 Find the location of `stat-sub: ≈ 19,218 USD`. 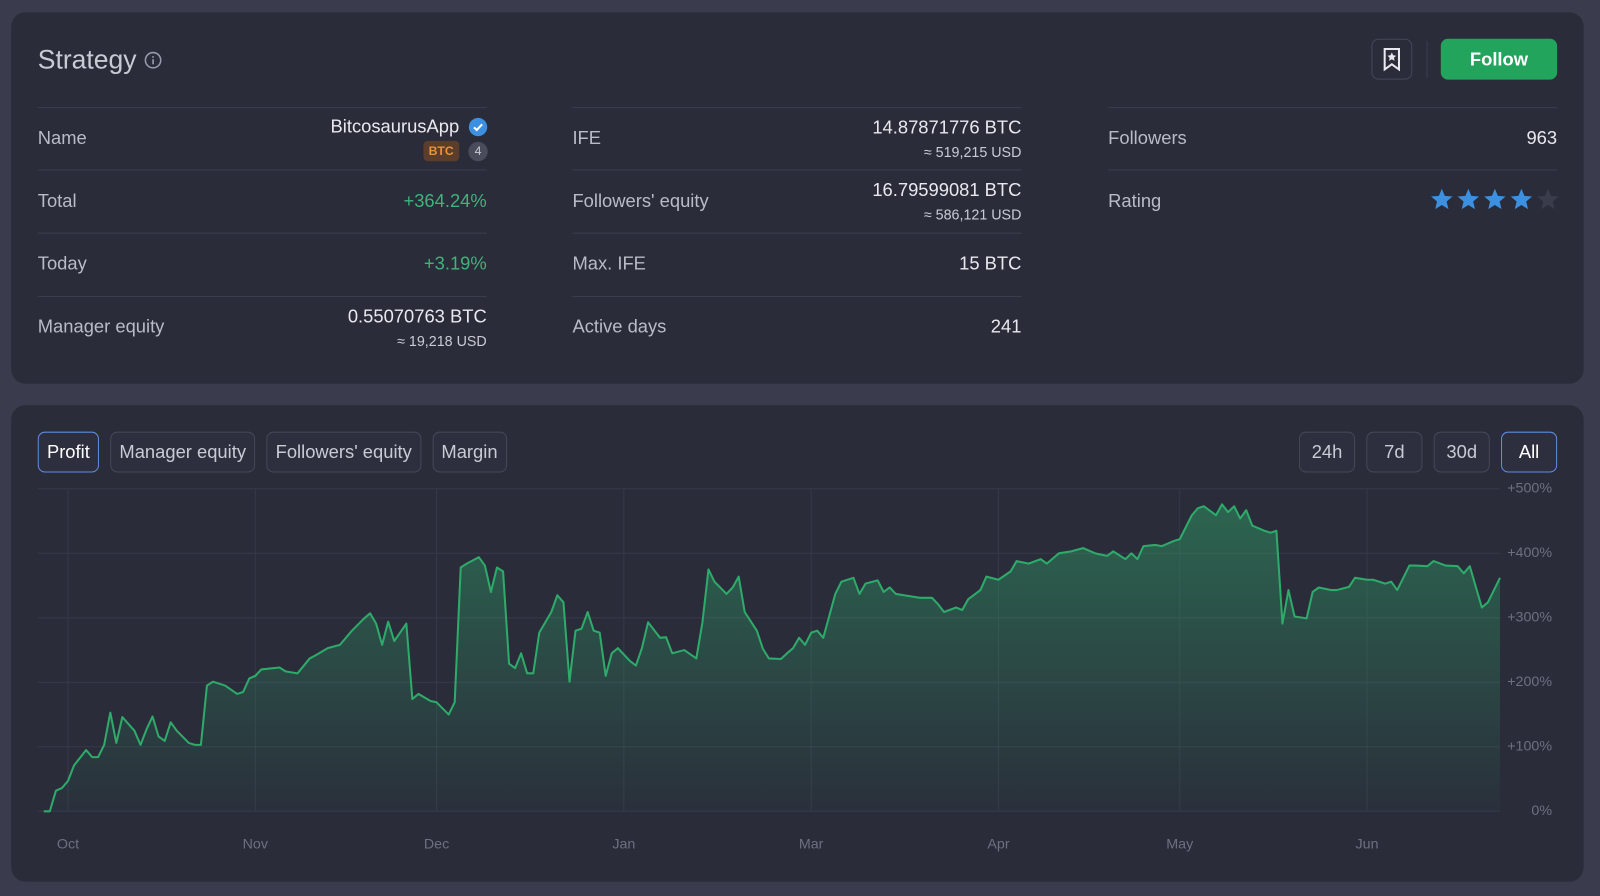

stat-sub: ≈ 19,218 USD is located at coordinates (442, 341).